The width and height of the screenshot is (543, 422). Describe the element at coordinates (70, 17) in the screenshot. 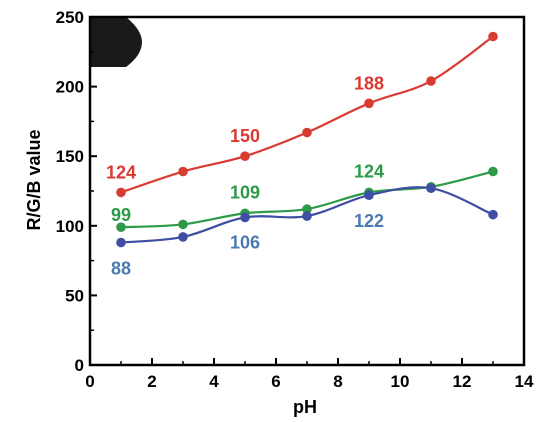

I see `y-tick-label: 250` at that location.